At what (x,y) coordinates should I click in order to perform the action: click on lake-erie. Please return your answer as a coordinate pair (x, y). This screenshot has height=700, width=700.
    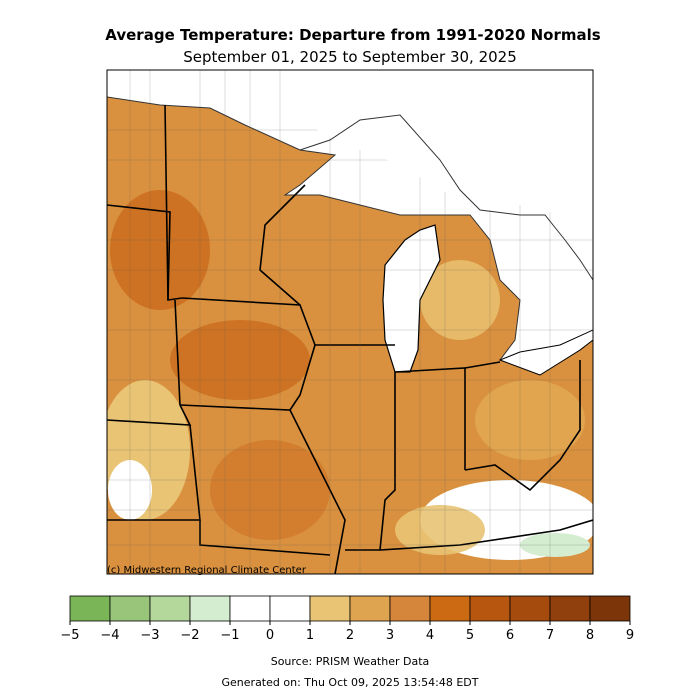
    Looking at the image, I should click on (545, 352).